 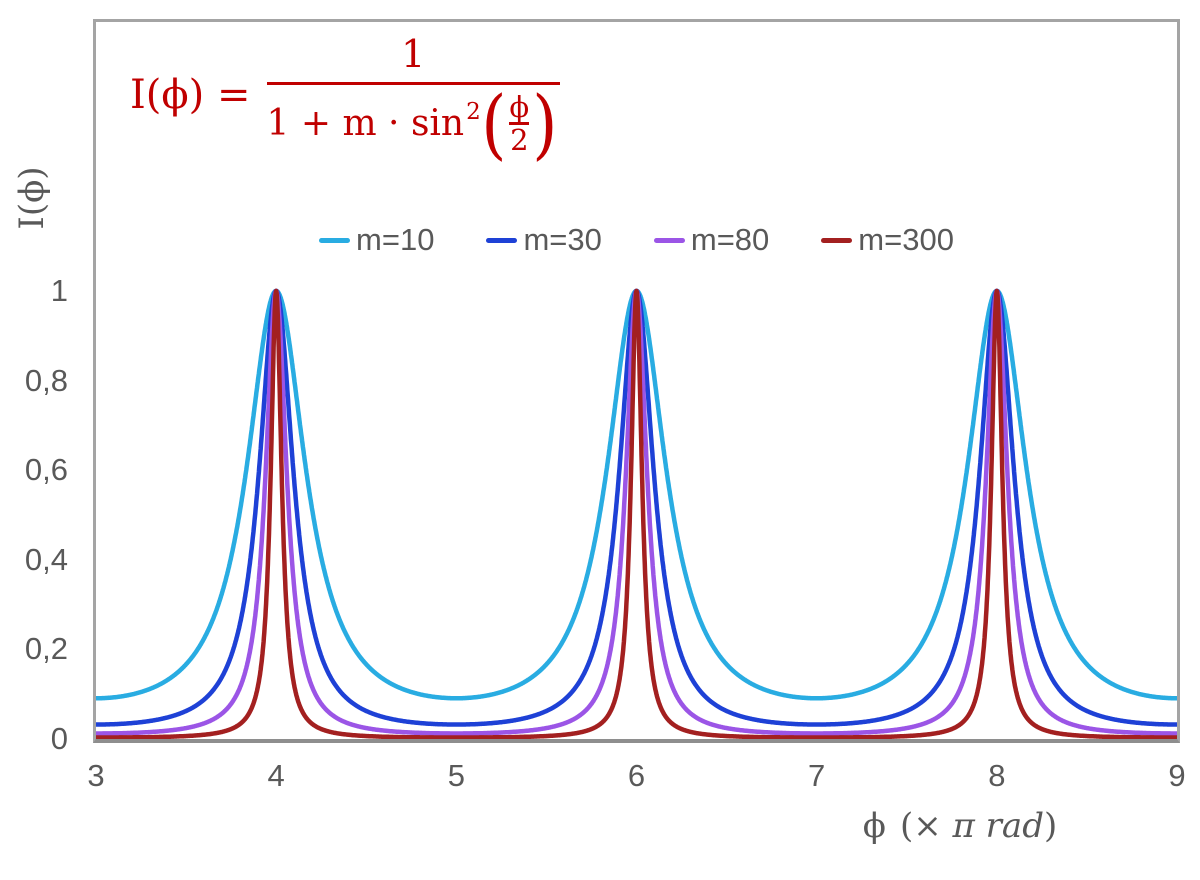 What do you see at coordinates (730, 239) in the screenshot?
I see `legend-label: m=80` at bounding box center [730, 239].